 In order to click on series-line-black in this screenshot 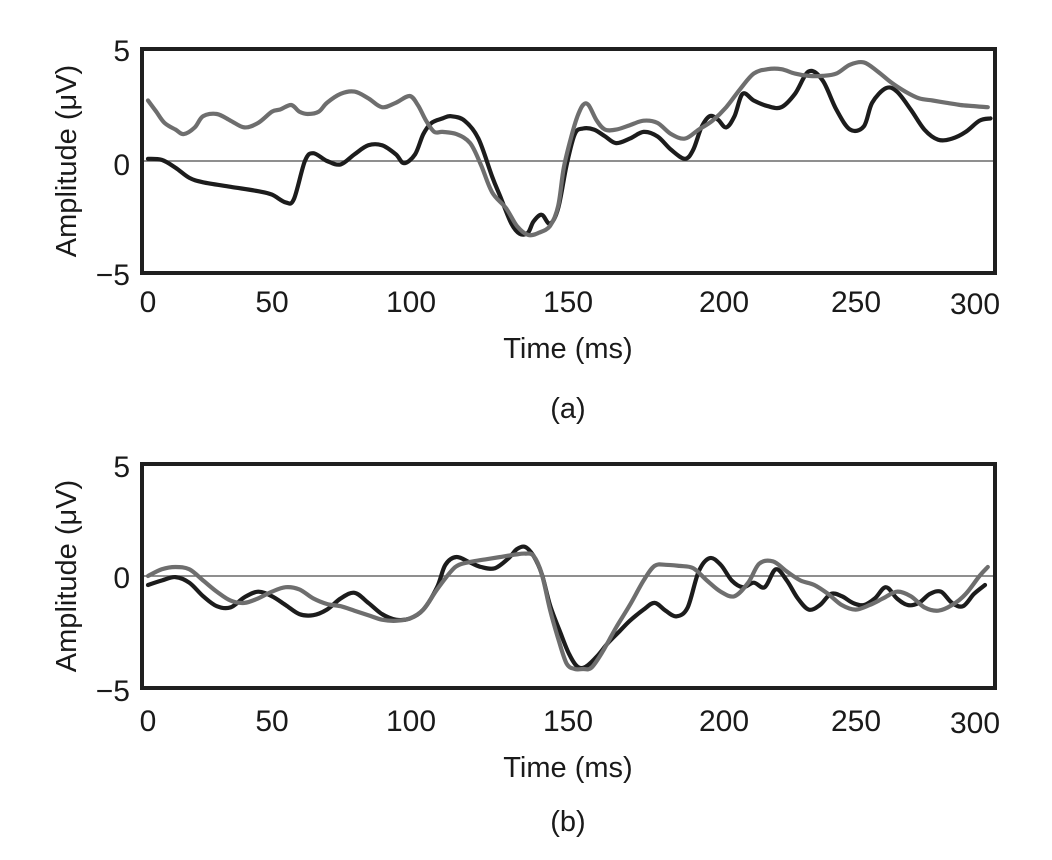, I will do `click(566, 607)`.